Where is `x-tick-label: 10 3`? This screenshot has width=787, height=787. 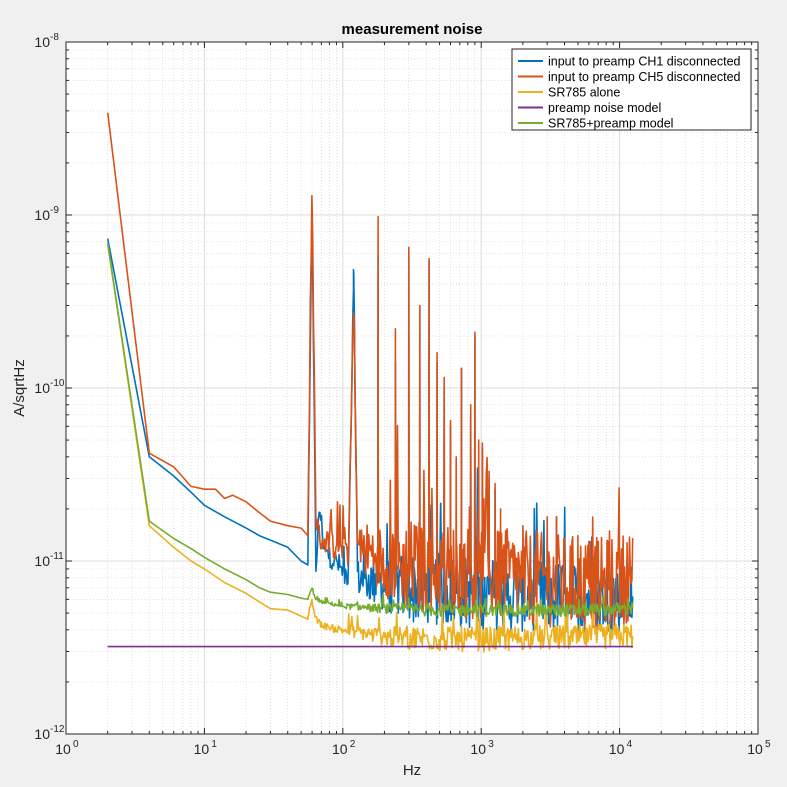 x-tick-label: 10 3 is located at coordinates (482, 748).